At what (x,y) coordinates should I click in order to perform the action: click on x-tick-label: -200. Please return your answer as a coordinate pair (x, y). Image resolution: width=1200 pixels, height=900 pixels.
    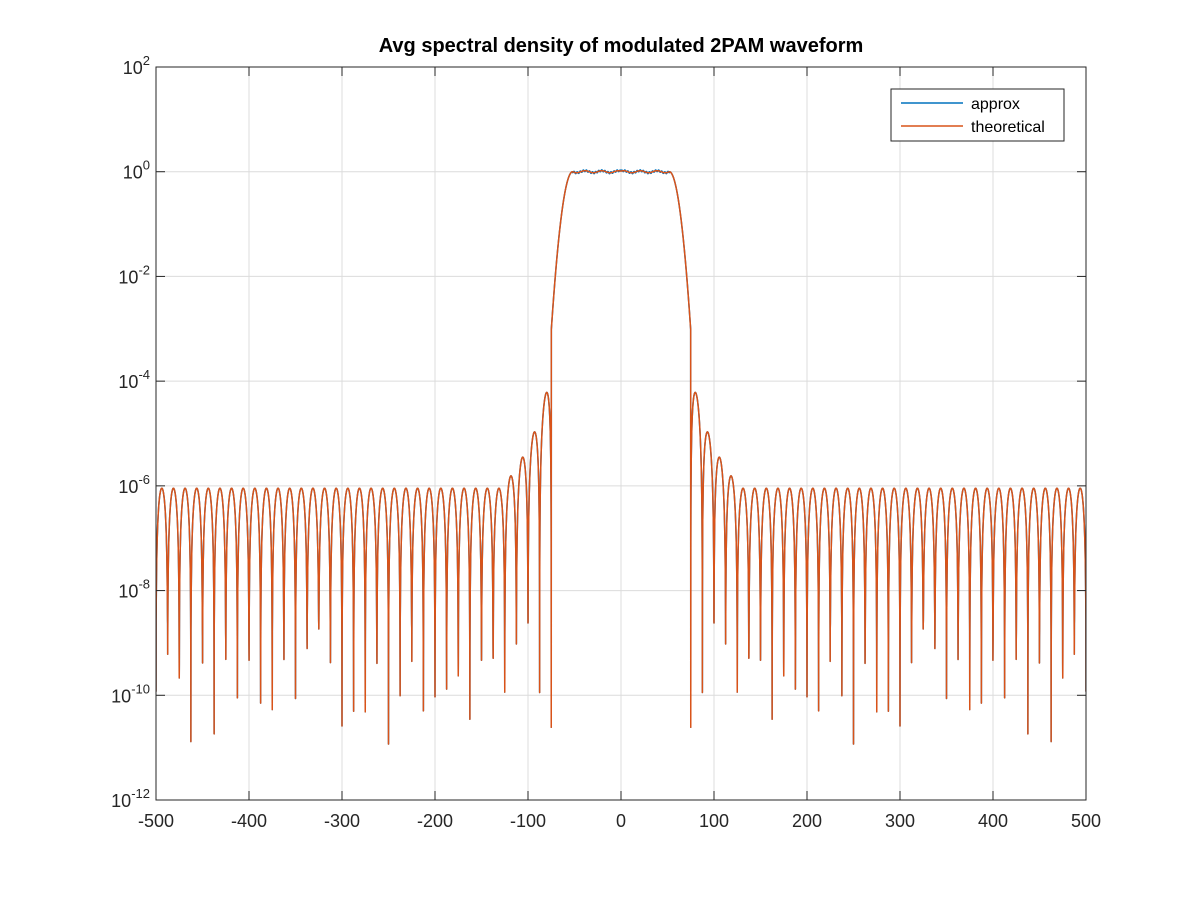
    Looking at the image, I should click on (435, 821).